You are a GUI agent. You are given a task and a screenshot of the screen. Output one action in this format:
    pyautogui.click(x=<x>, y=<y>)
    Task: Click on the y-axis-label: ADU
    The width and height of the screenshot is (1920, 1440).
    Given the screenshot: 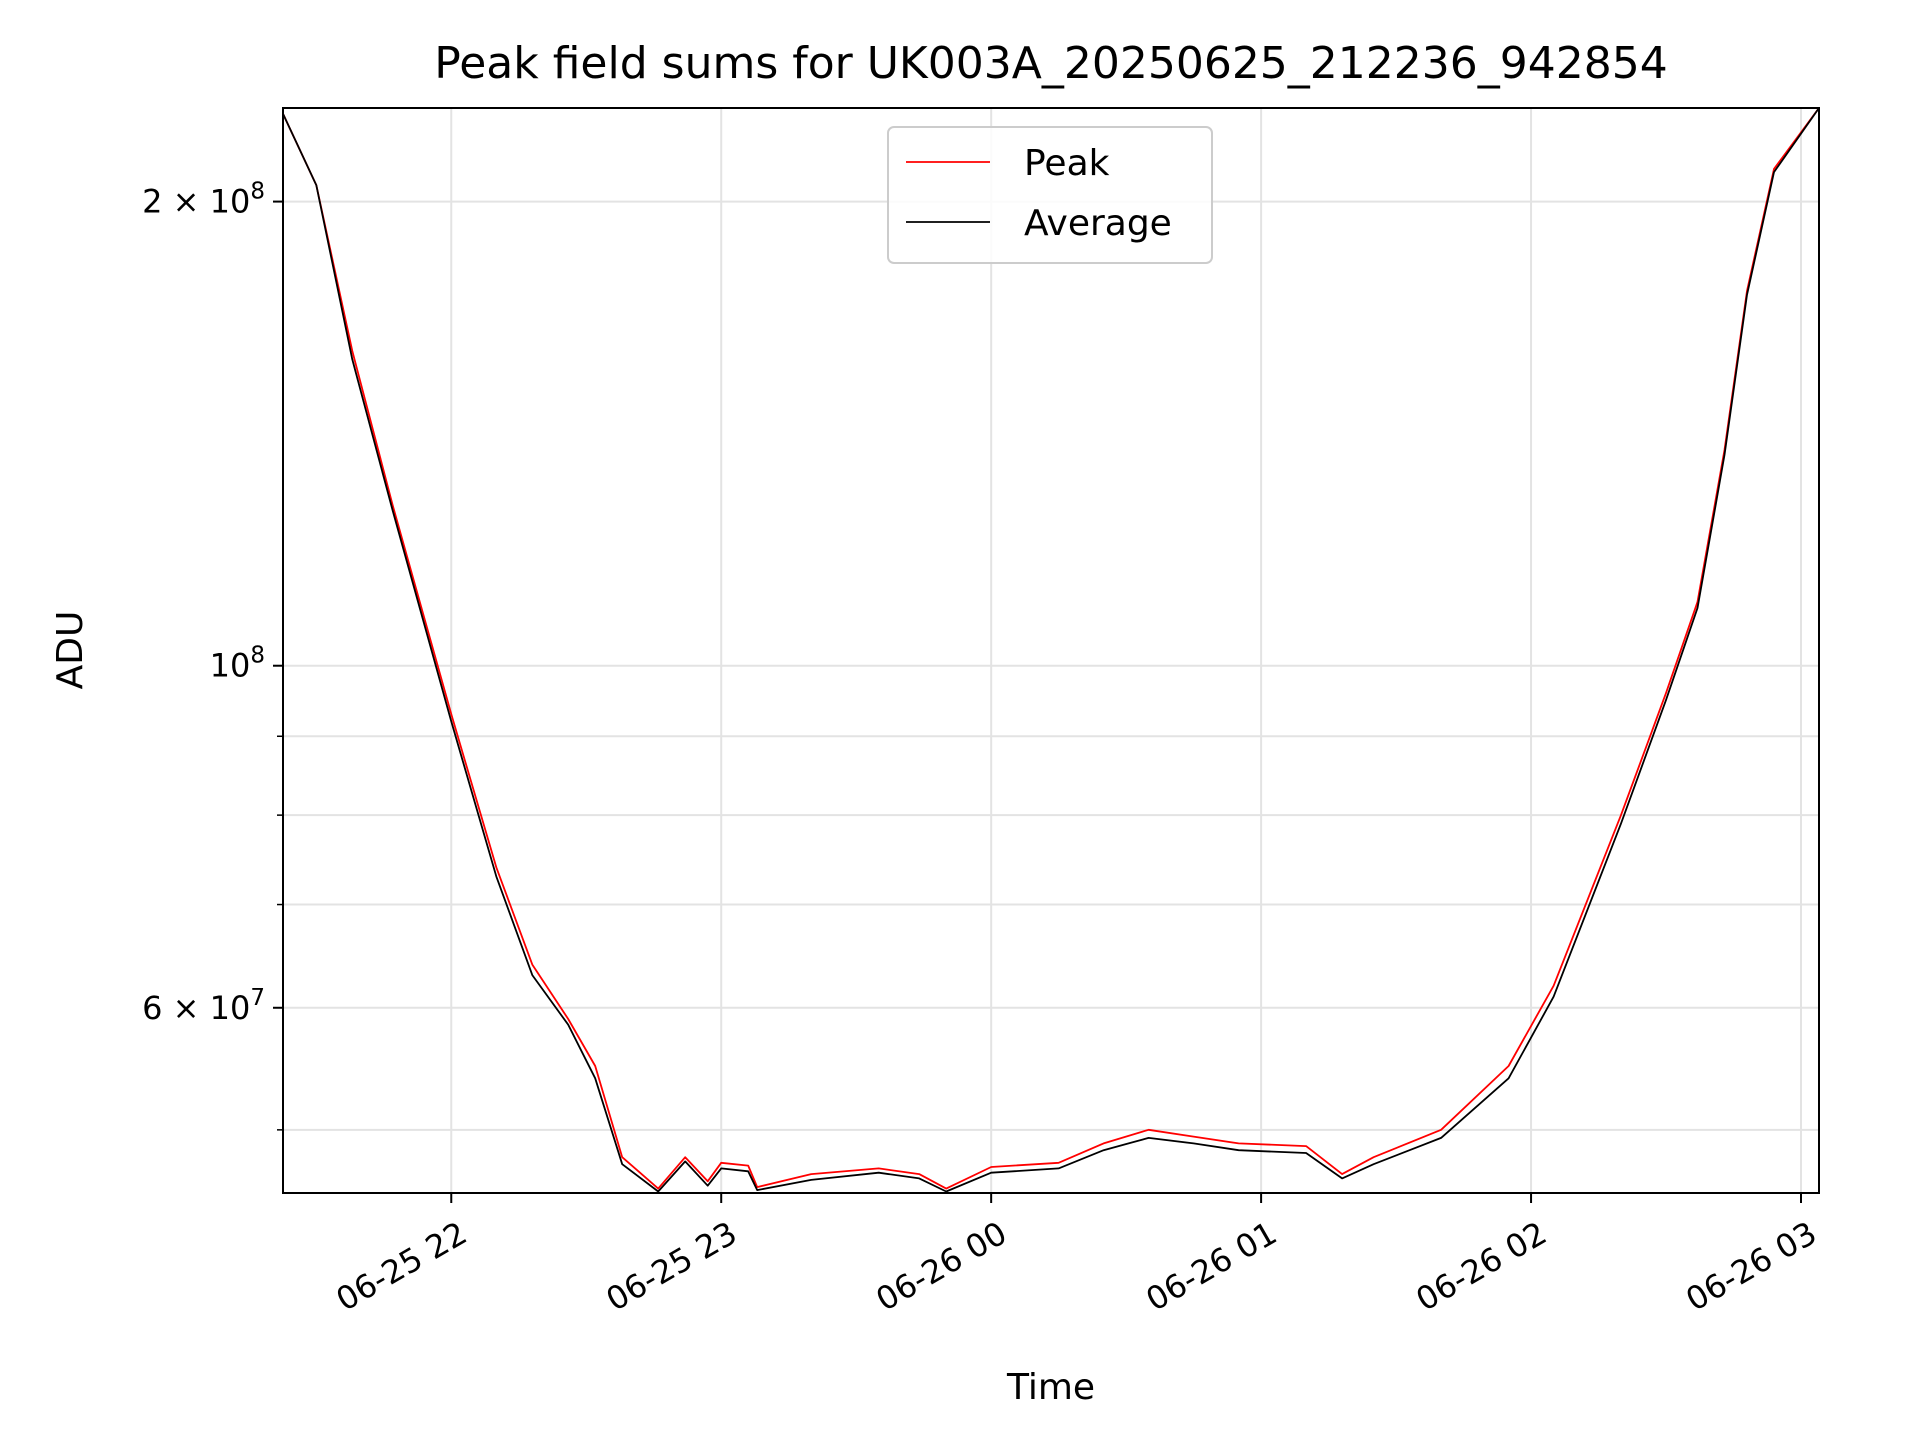 What is the action you would take?
    pyautogui.click(x=70, y=650)
    